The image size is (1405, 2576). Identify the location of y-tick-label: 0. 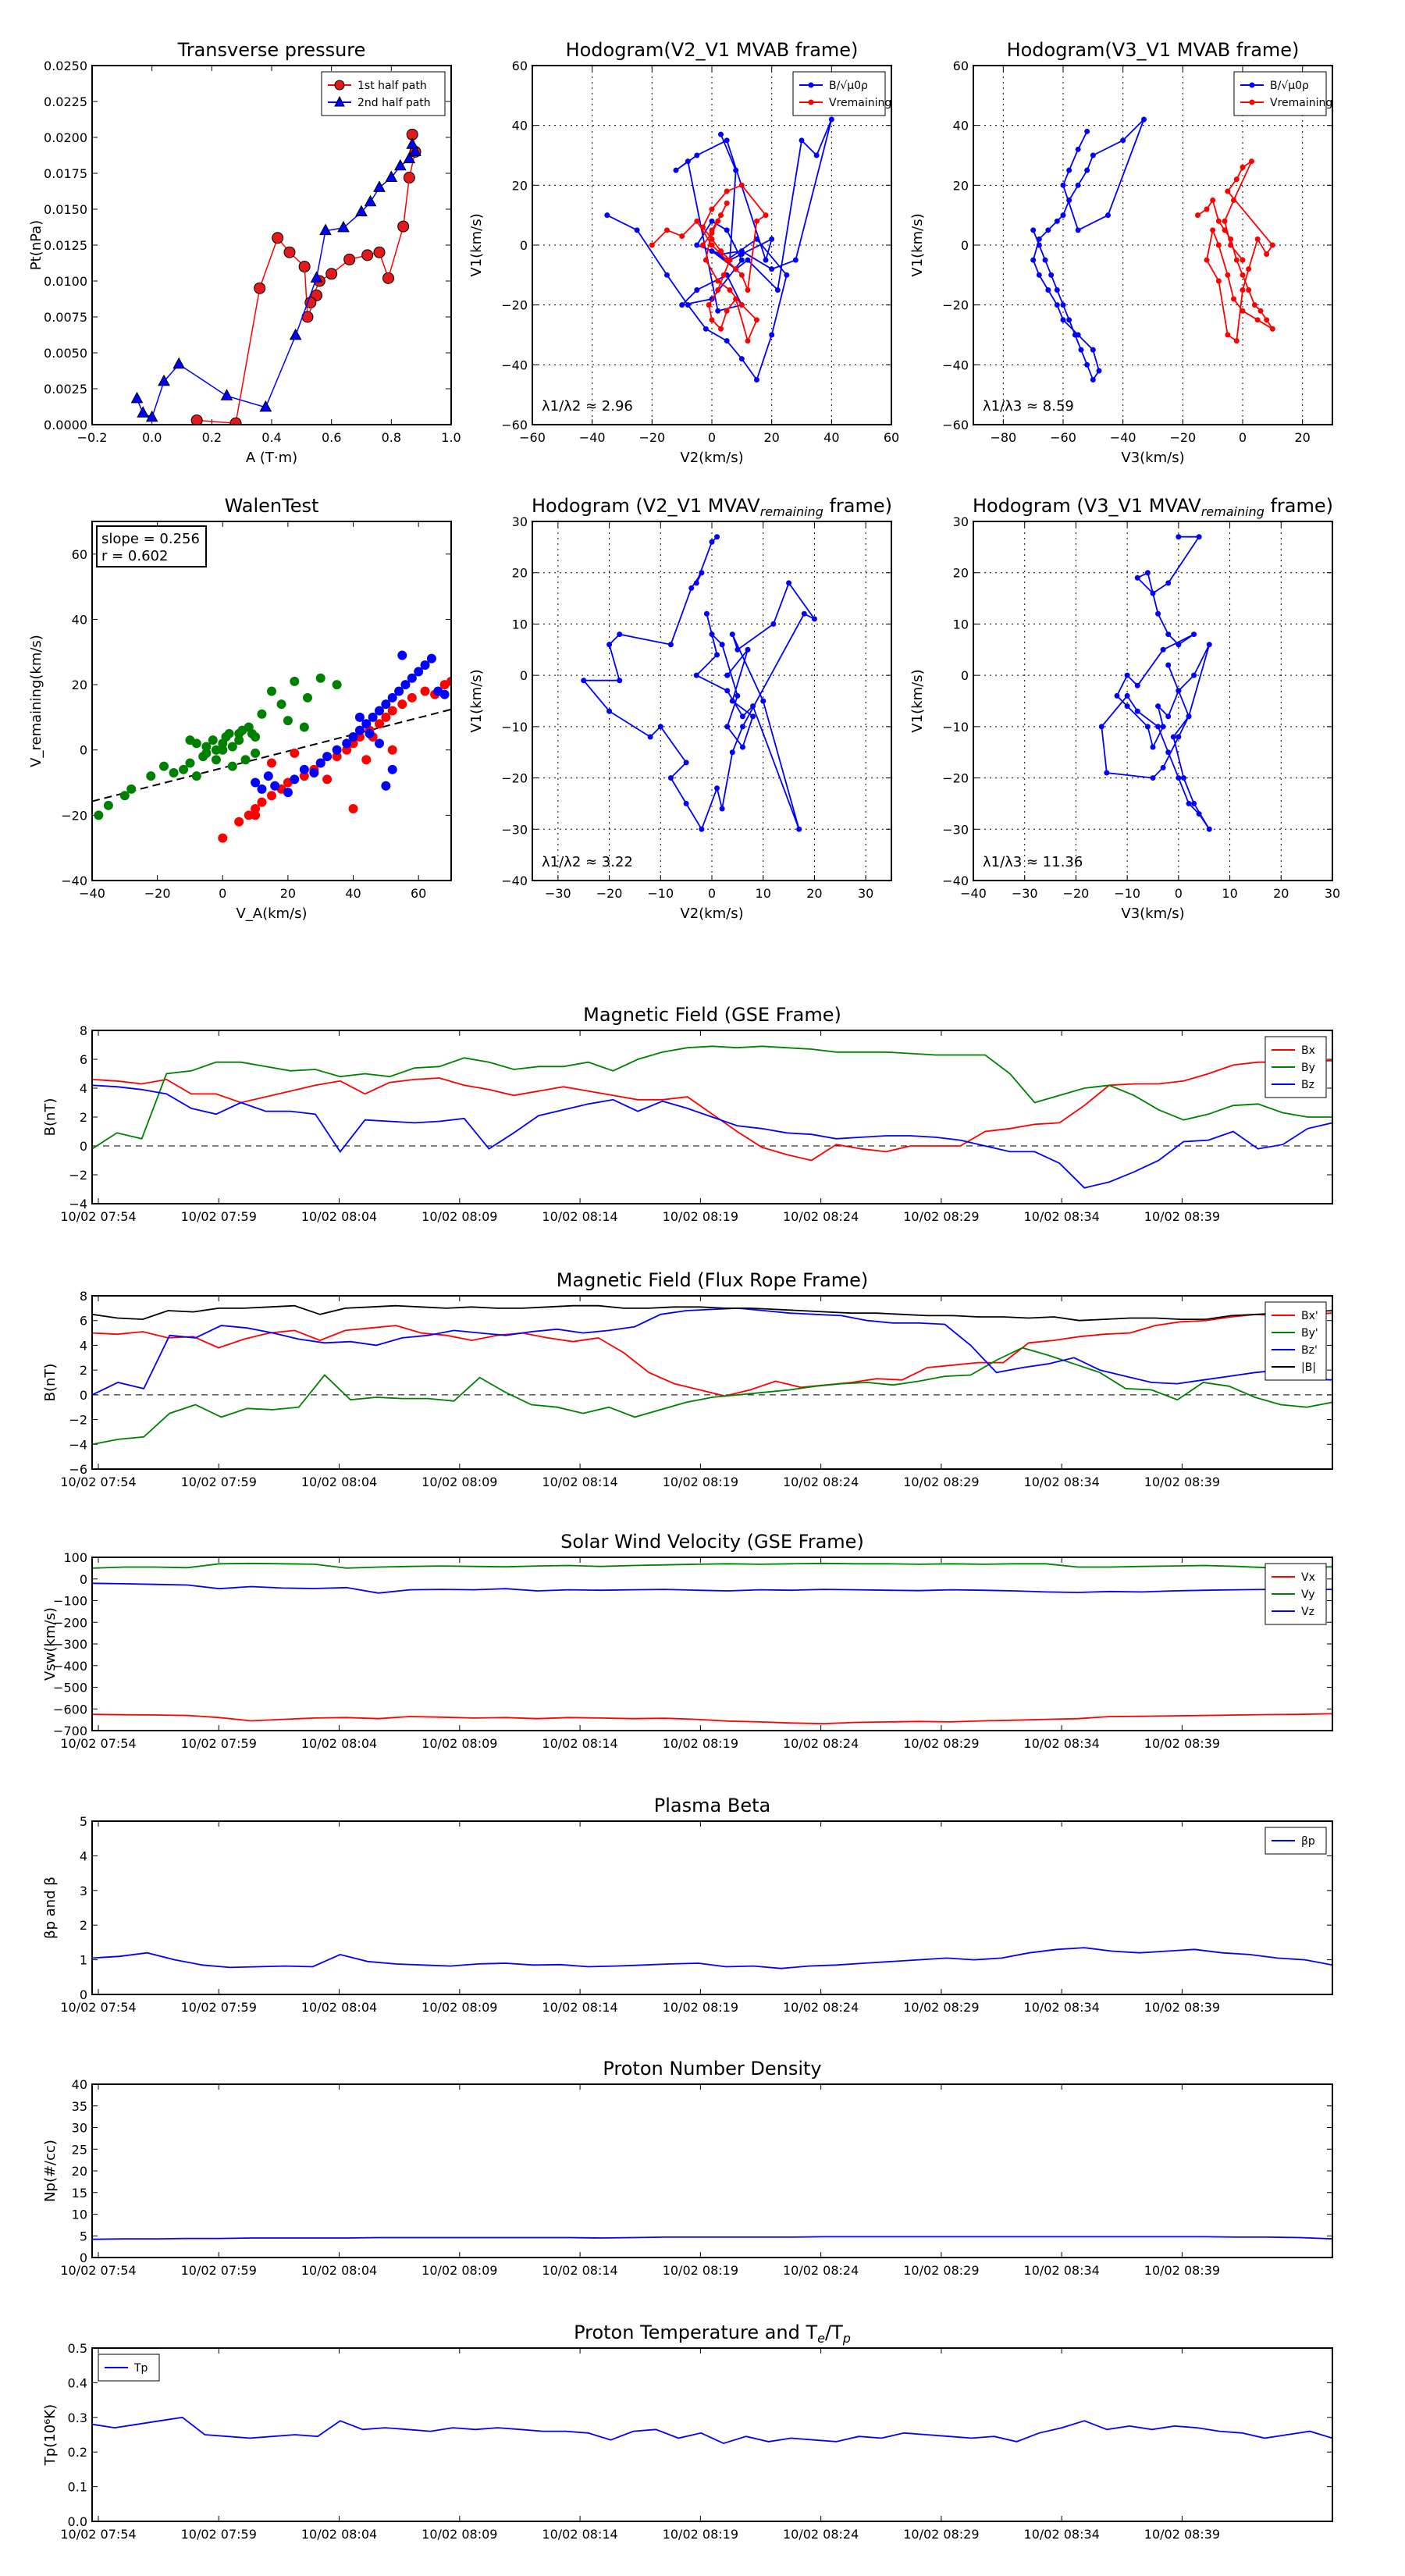
(84, 1579).